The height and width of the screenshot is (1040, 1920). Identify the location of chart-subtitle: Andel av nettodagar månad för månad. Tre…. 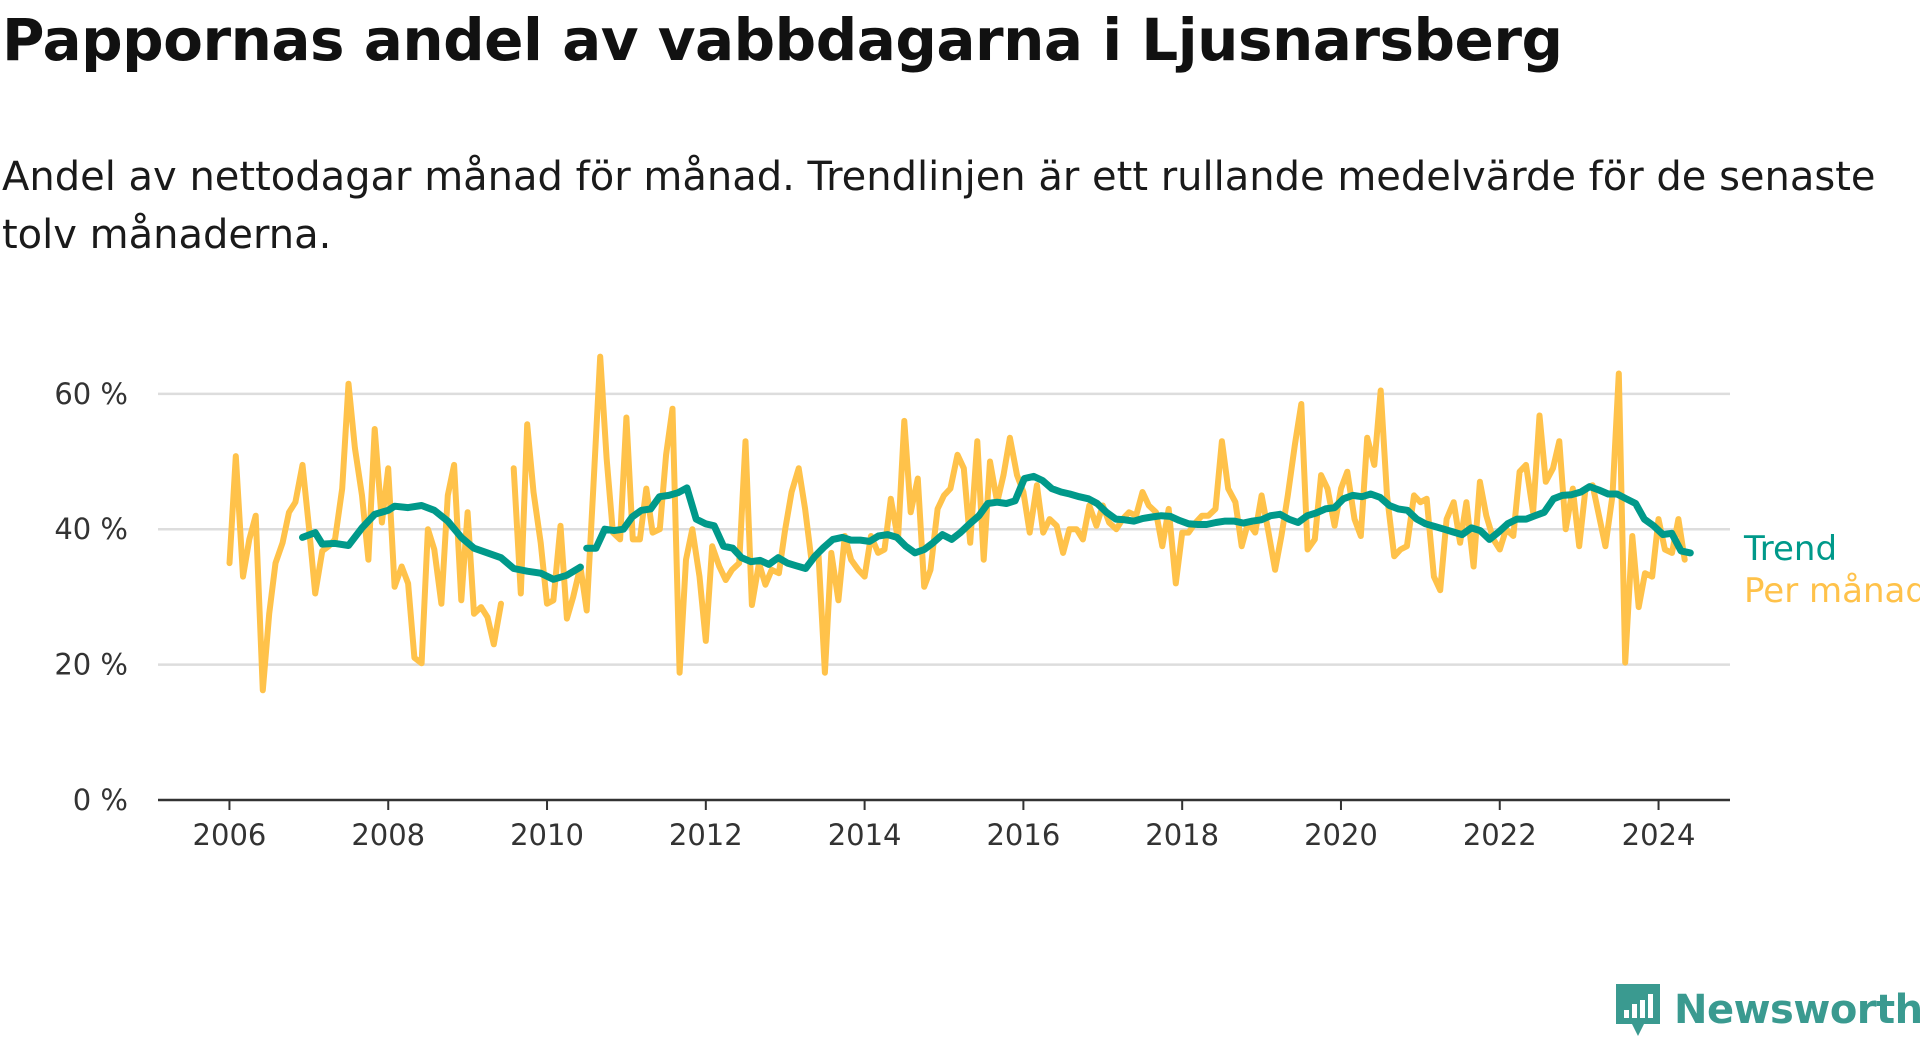
(939, 206).